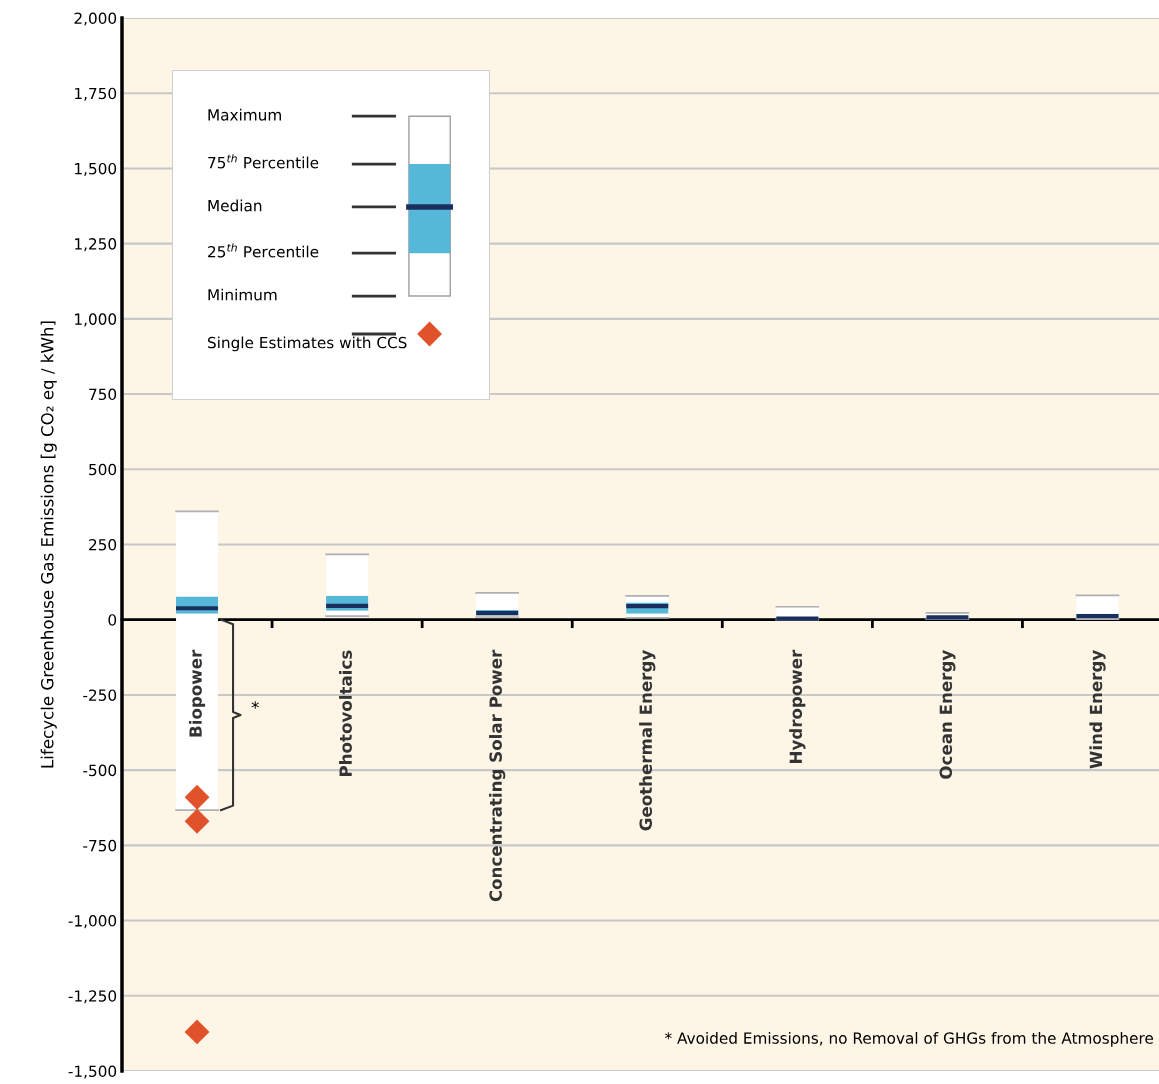 This screenshot has height=1084, width=1159. What do you see at coordinates (96, 245) in the screenshot?
I see `y-tick-label: 1,250` at bounding box center [96, 245].